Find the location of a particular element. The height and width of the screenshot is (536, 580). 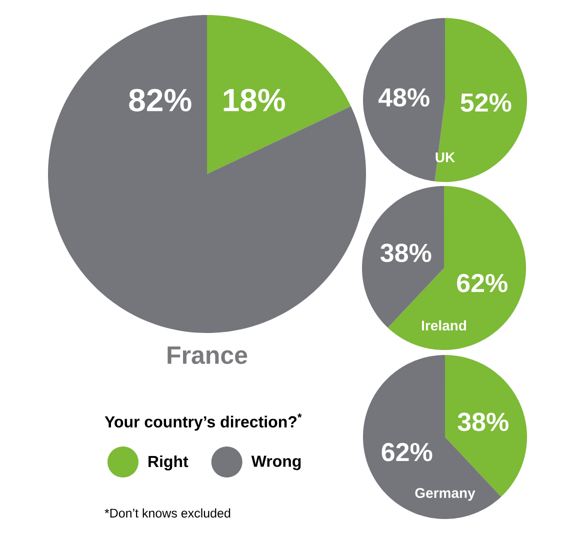

text: France is located at coordinates (208, 355).